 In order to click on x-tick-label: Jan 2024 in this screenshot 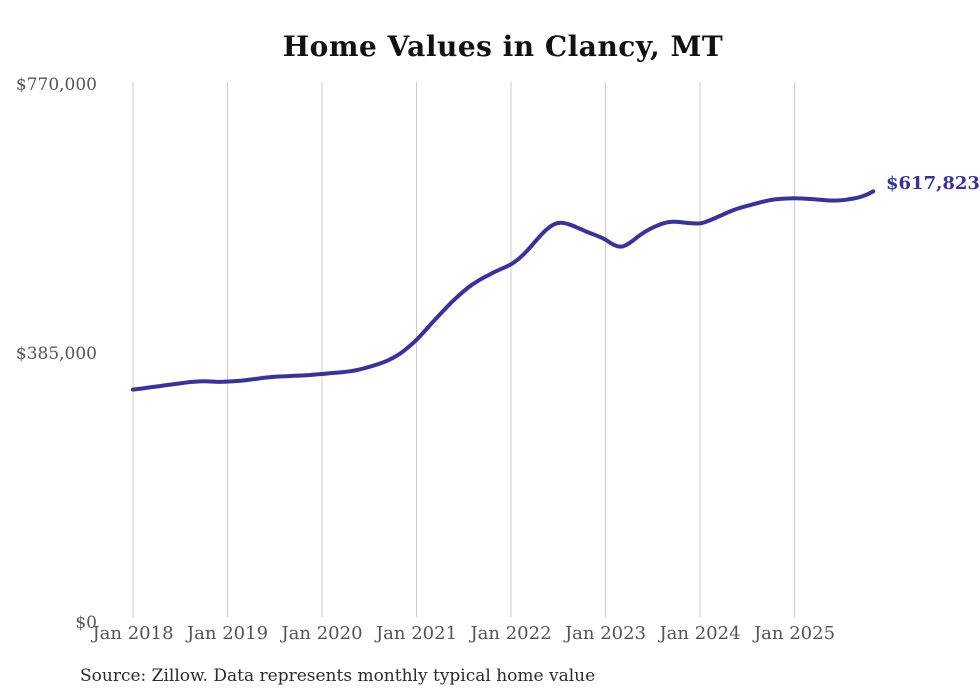, I will do `click(700, 633)`.